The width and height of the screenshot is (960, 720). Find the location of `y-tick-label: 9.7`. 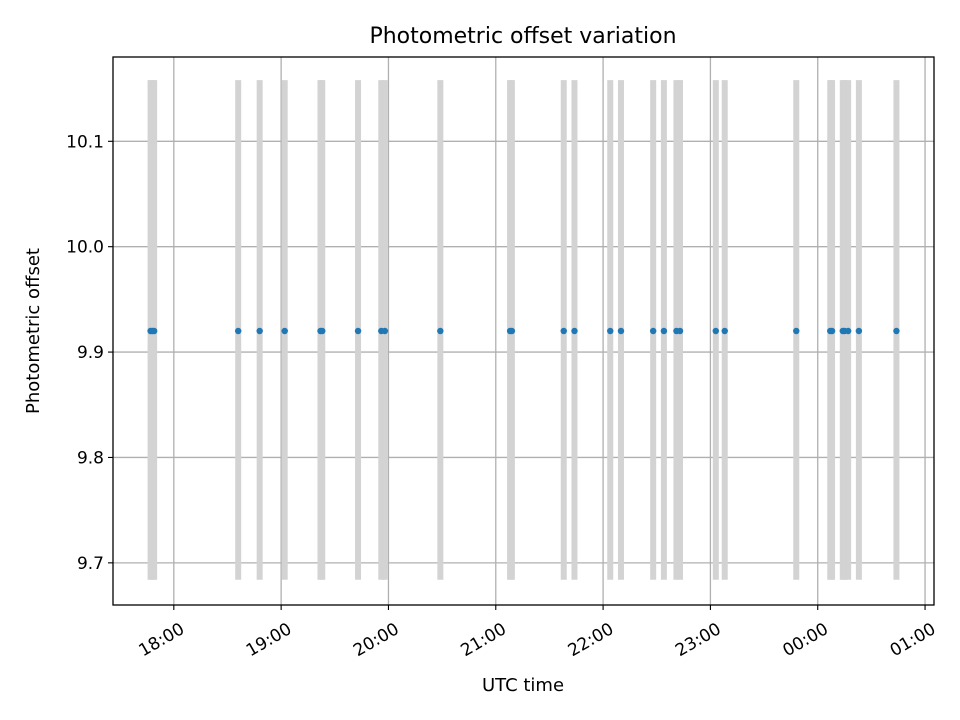

y-tick-label: 9.7 is located at coordinates (90, 564).